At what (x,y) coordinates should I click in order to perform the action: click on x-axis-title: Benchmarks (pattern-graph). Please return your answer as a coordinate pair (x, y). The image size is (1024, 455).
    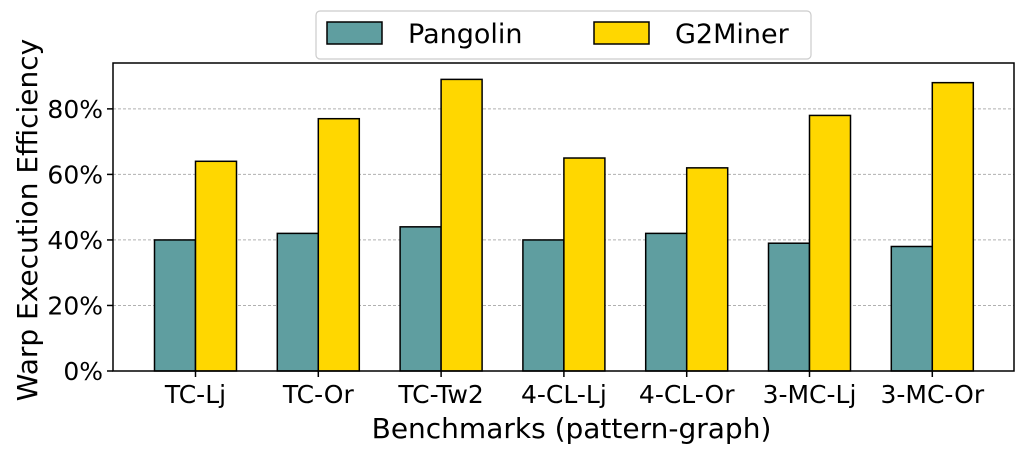
    Looking at the image, I should click on (572, 428).